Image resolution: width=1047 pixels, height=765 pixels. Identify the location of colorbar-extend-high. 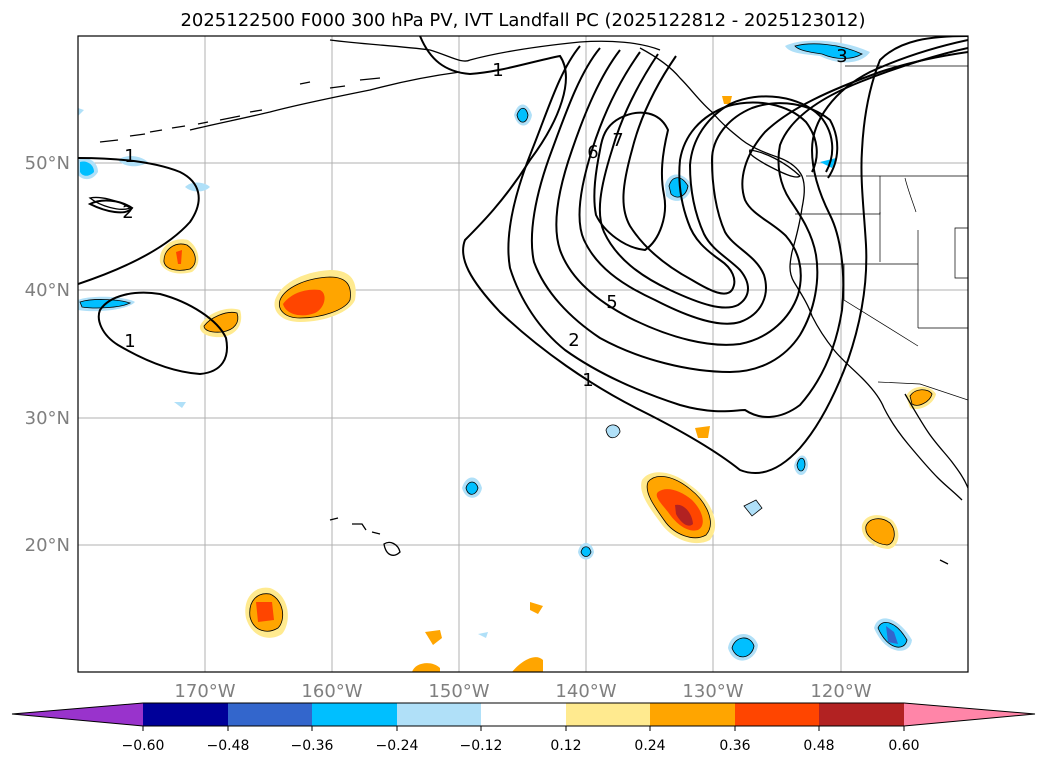
(969, 714).